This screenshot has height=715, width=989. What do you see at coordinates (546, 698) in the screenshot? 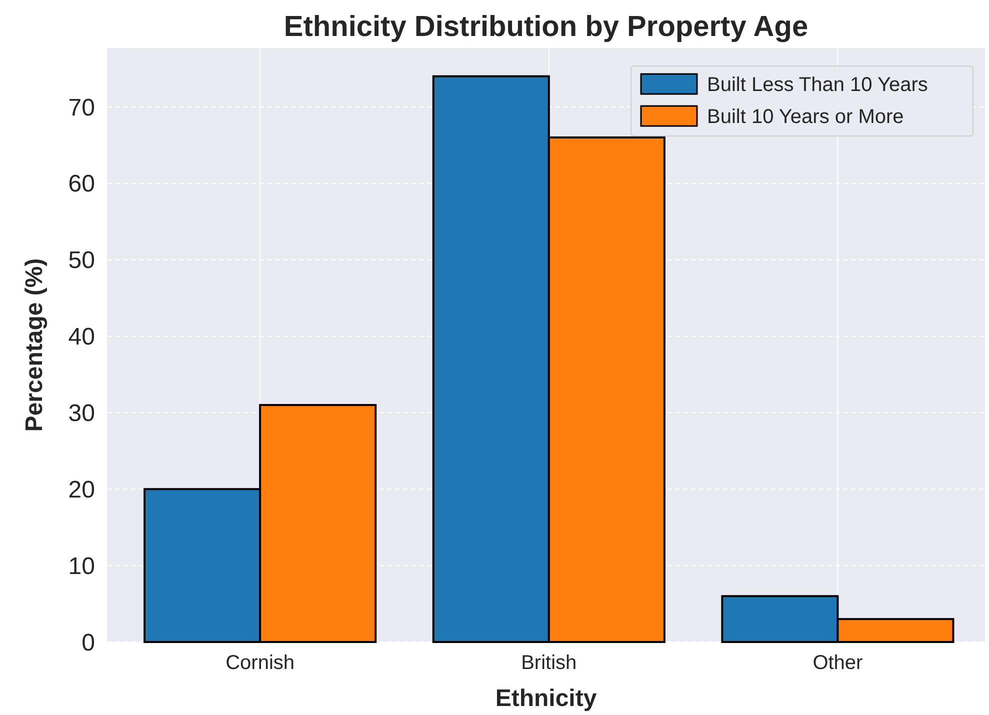
I see `x-axis-title: Ethnicity` at bounding box center [546, 698].